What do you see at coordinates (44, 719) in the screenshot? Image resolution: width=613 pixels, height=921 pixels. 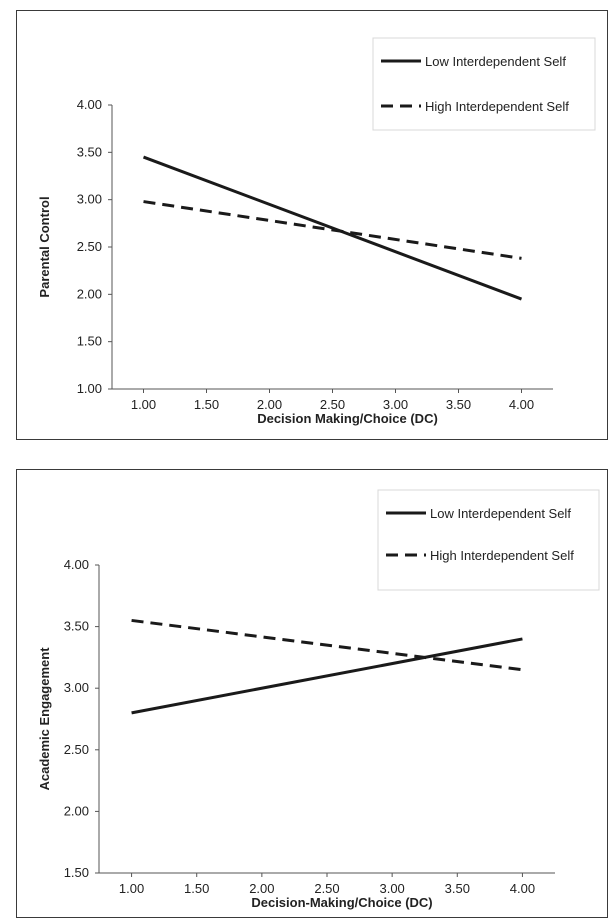 I see `y-axis-title: Academic Engagement` at bounding box center [44, 719].